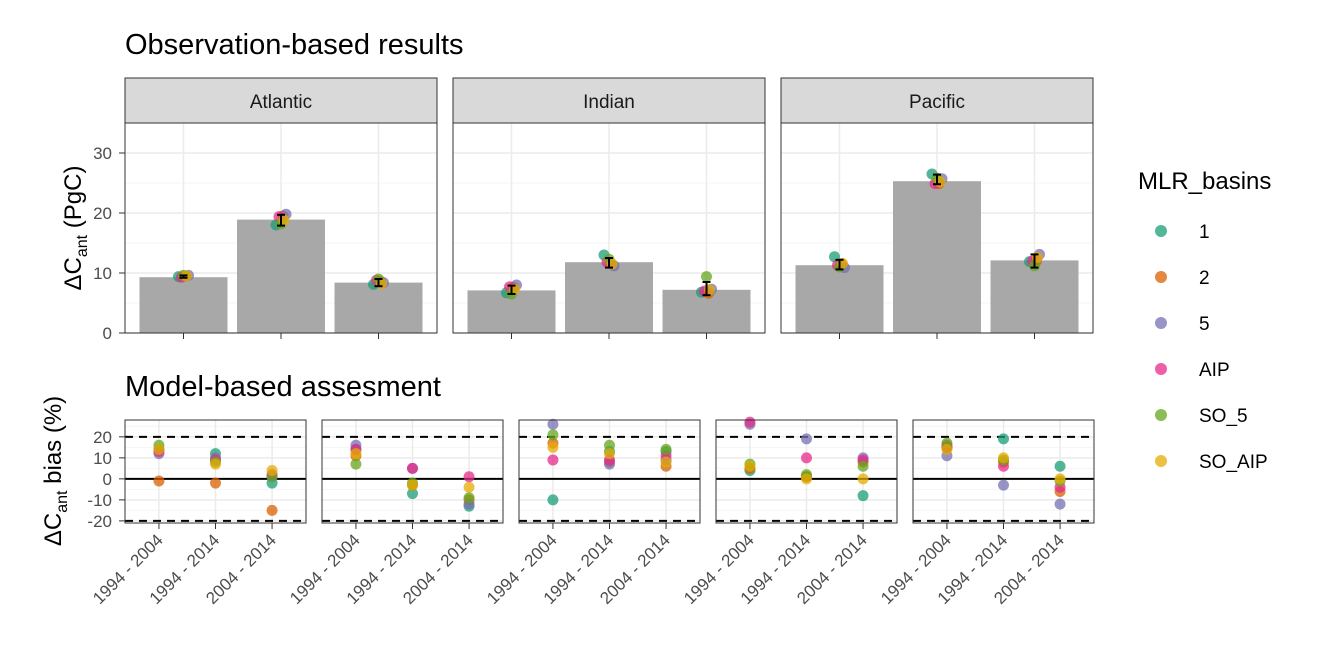 Image resolution: width=1344 pixels, height=672 pixels. I want to click on bottom-y-label-main: ΔC, so click(53, 529).